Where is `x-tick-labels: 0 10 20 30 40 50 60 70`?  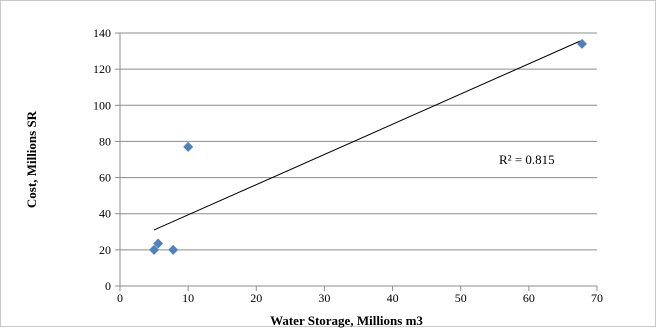 x-tick-labels: 0 10 20 30 40 50 60 70 is located at coordinates (360, 298).